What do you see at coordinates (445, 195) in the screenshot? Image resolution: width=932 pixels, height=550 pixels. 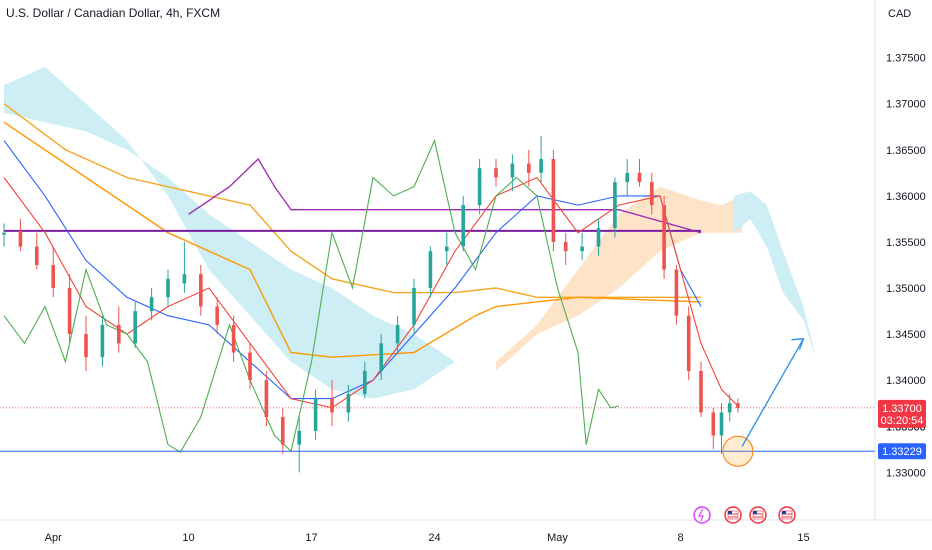 I see `kijun-line-purple` at bounding box center [445, 195].